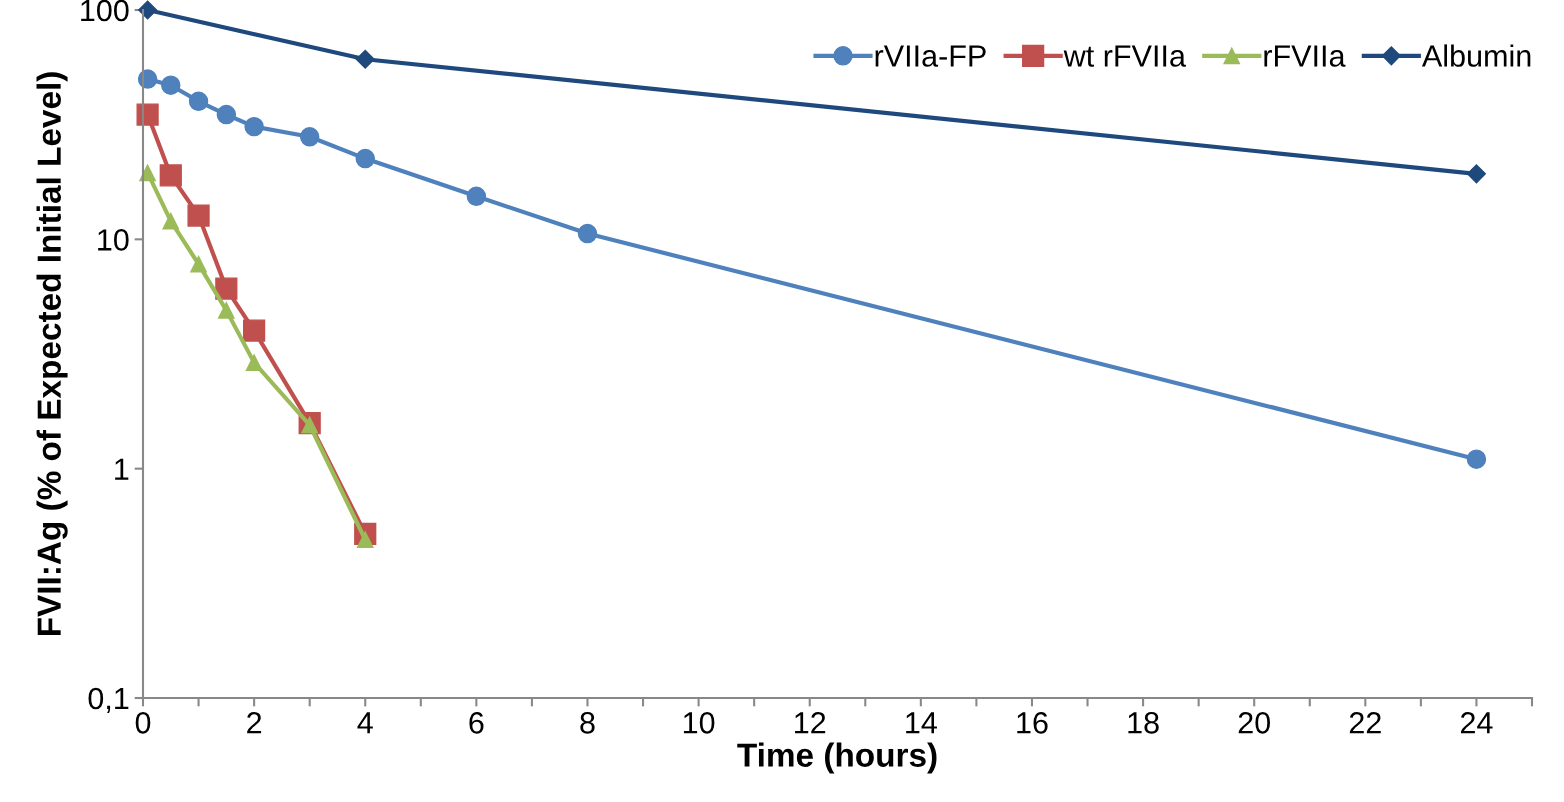 This screenshot has width=1564, height=802. I want to click on x-tick-label: 10, so click(699, 723).